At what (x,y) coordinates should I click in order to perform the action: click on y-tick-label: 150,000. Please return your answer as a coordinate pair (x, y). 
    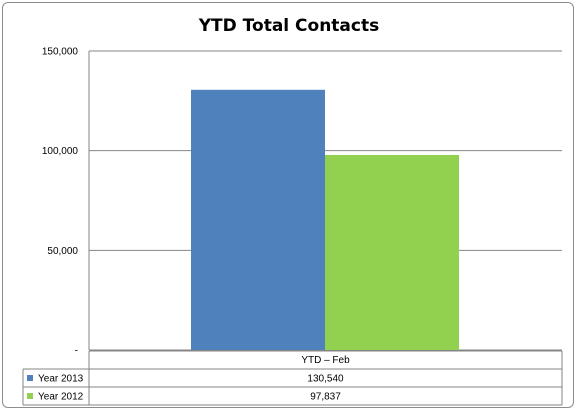
    Looking at the image, I should click on (60, 52).